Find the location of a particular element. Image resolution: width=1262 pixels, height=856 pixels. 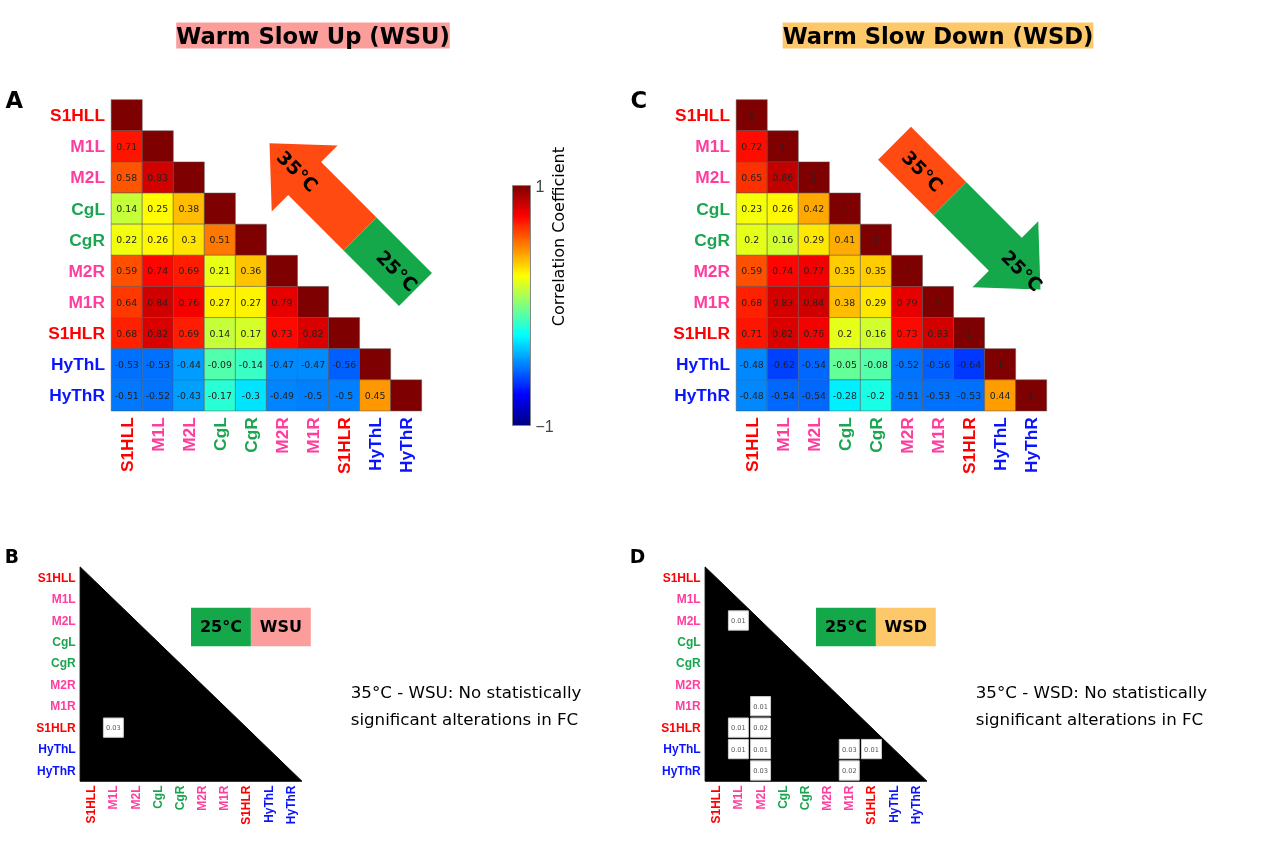

data-label: 0.79 is located at coordinates (907, 302).